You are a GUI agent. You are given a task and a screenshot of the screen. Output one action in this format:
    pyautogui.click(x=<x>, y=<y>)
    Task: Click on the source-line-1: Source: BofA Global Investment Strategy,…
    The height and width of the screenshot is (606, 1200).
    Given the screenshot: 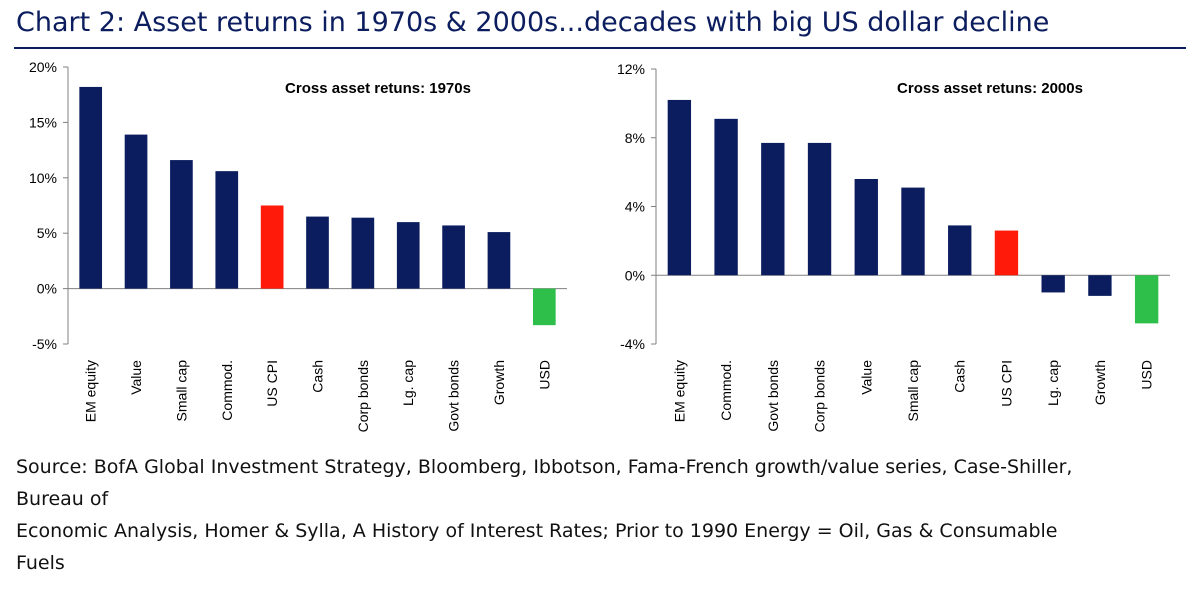 What is the action you would take?
    pyautogui.click(x=544, y=467)
    